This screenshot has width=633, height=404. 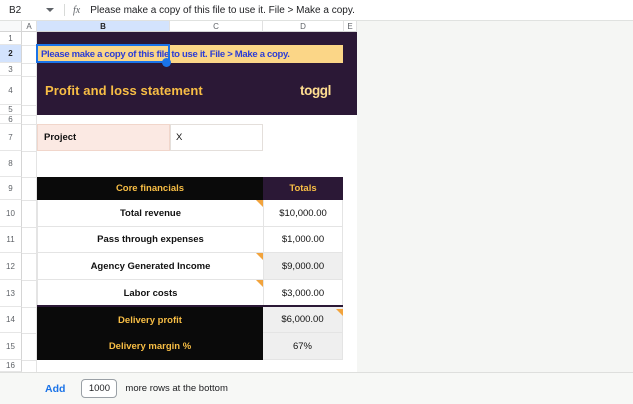 I want to click on formula-bar-divider, so click(x=64, y=10).